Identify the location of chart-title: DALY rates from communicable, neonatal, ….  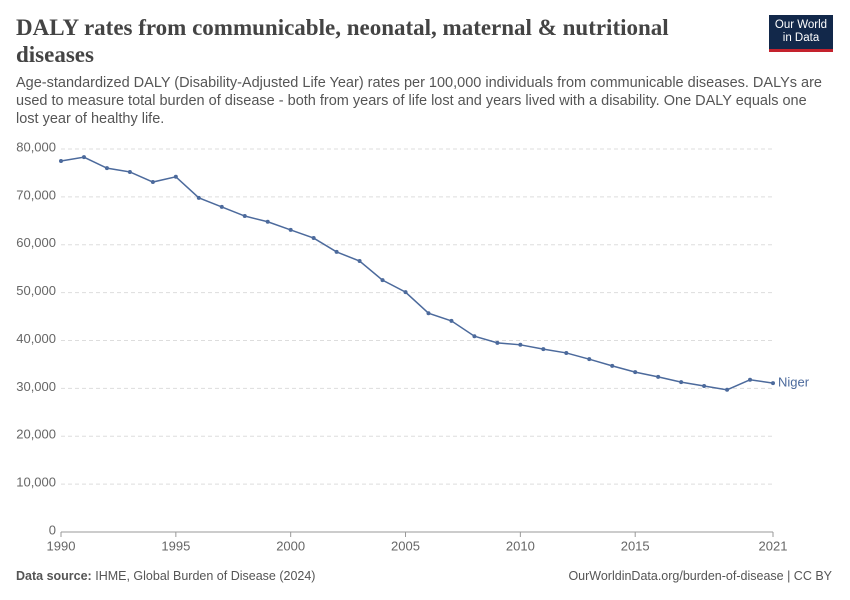
(342, 41).